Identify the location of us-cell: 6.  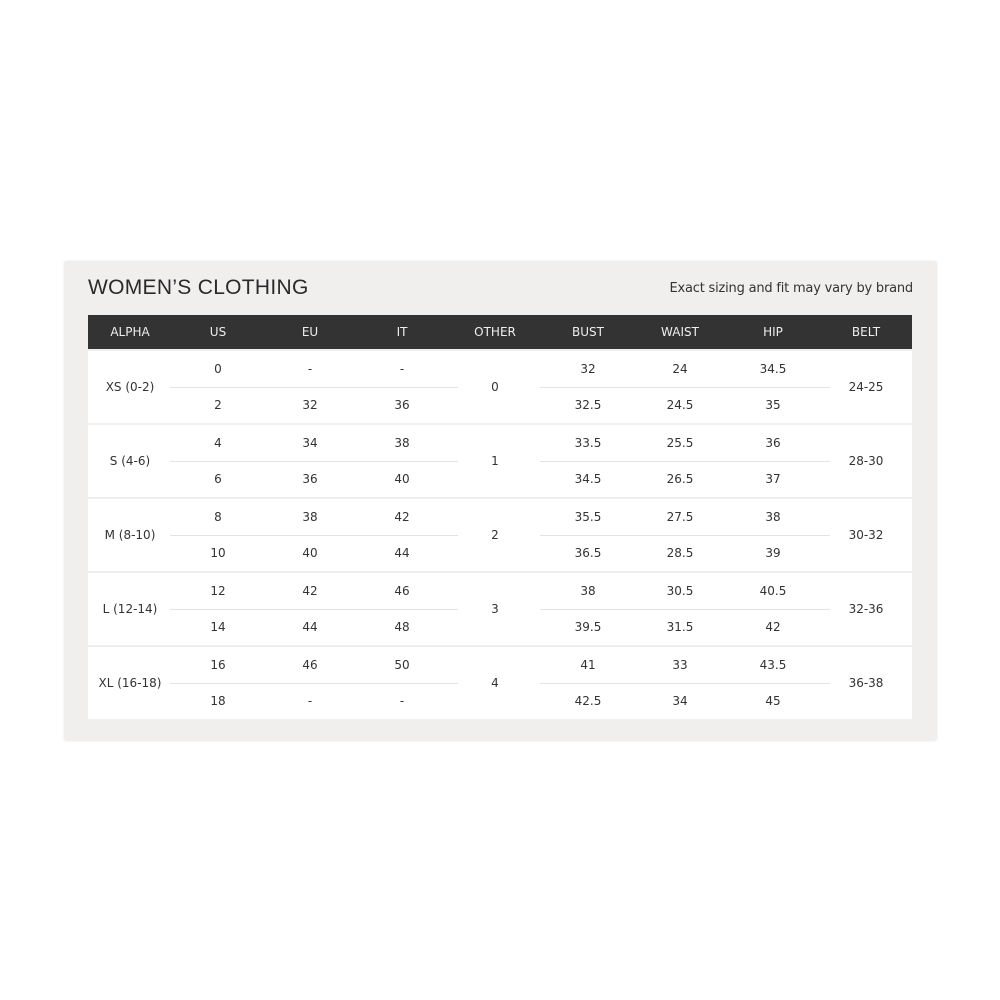
(218, 479).